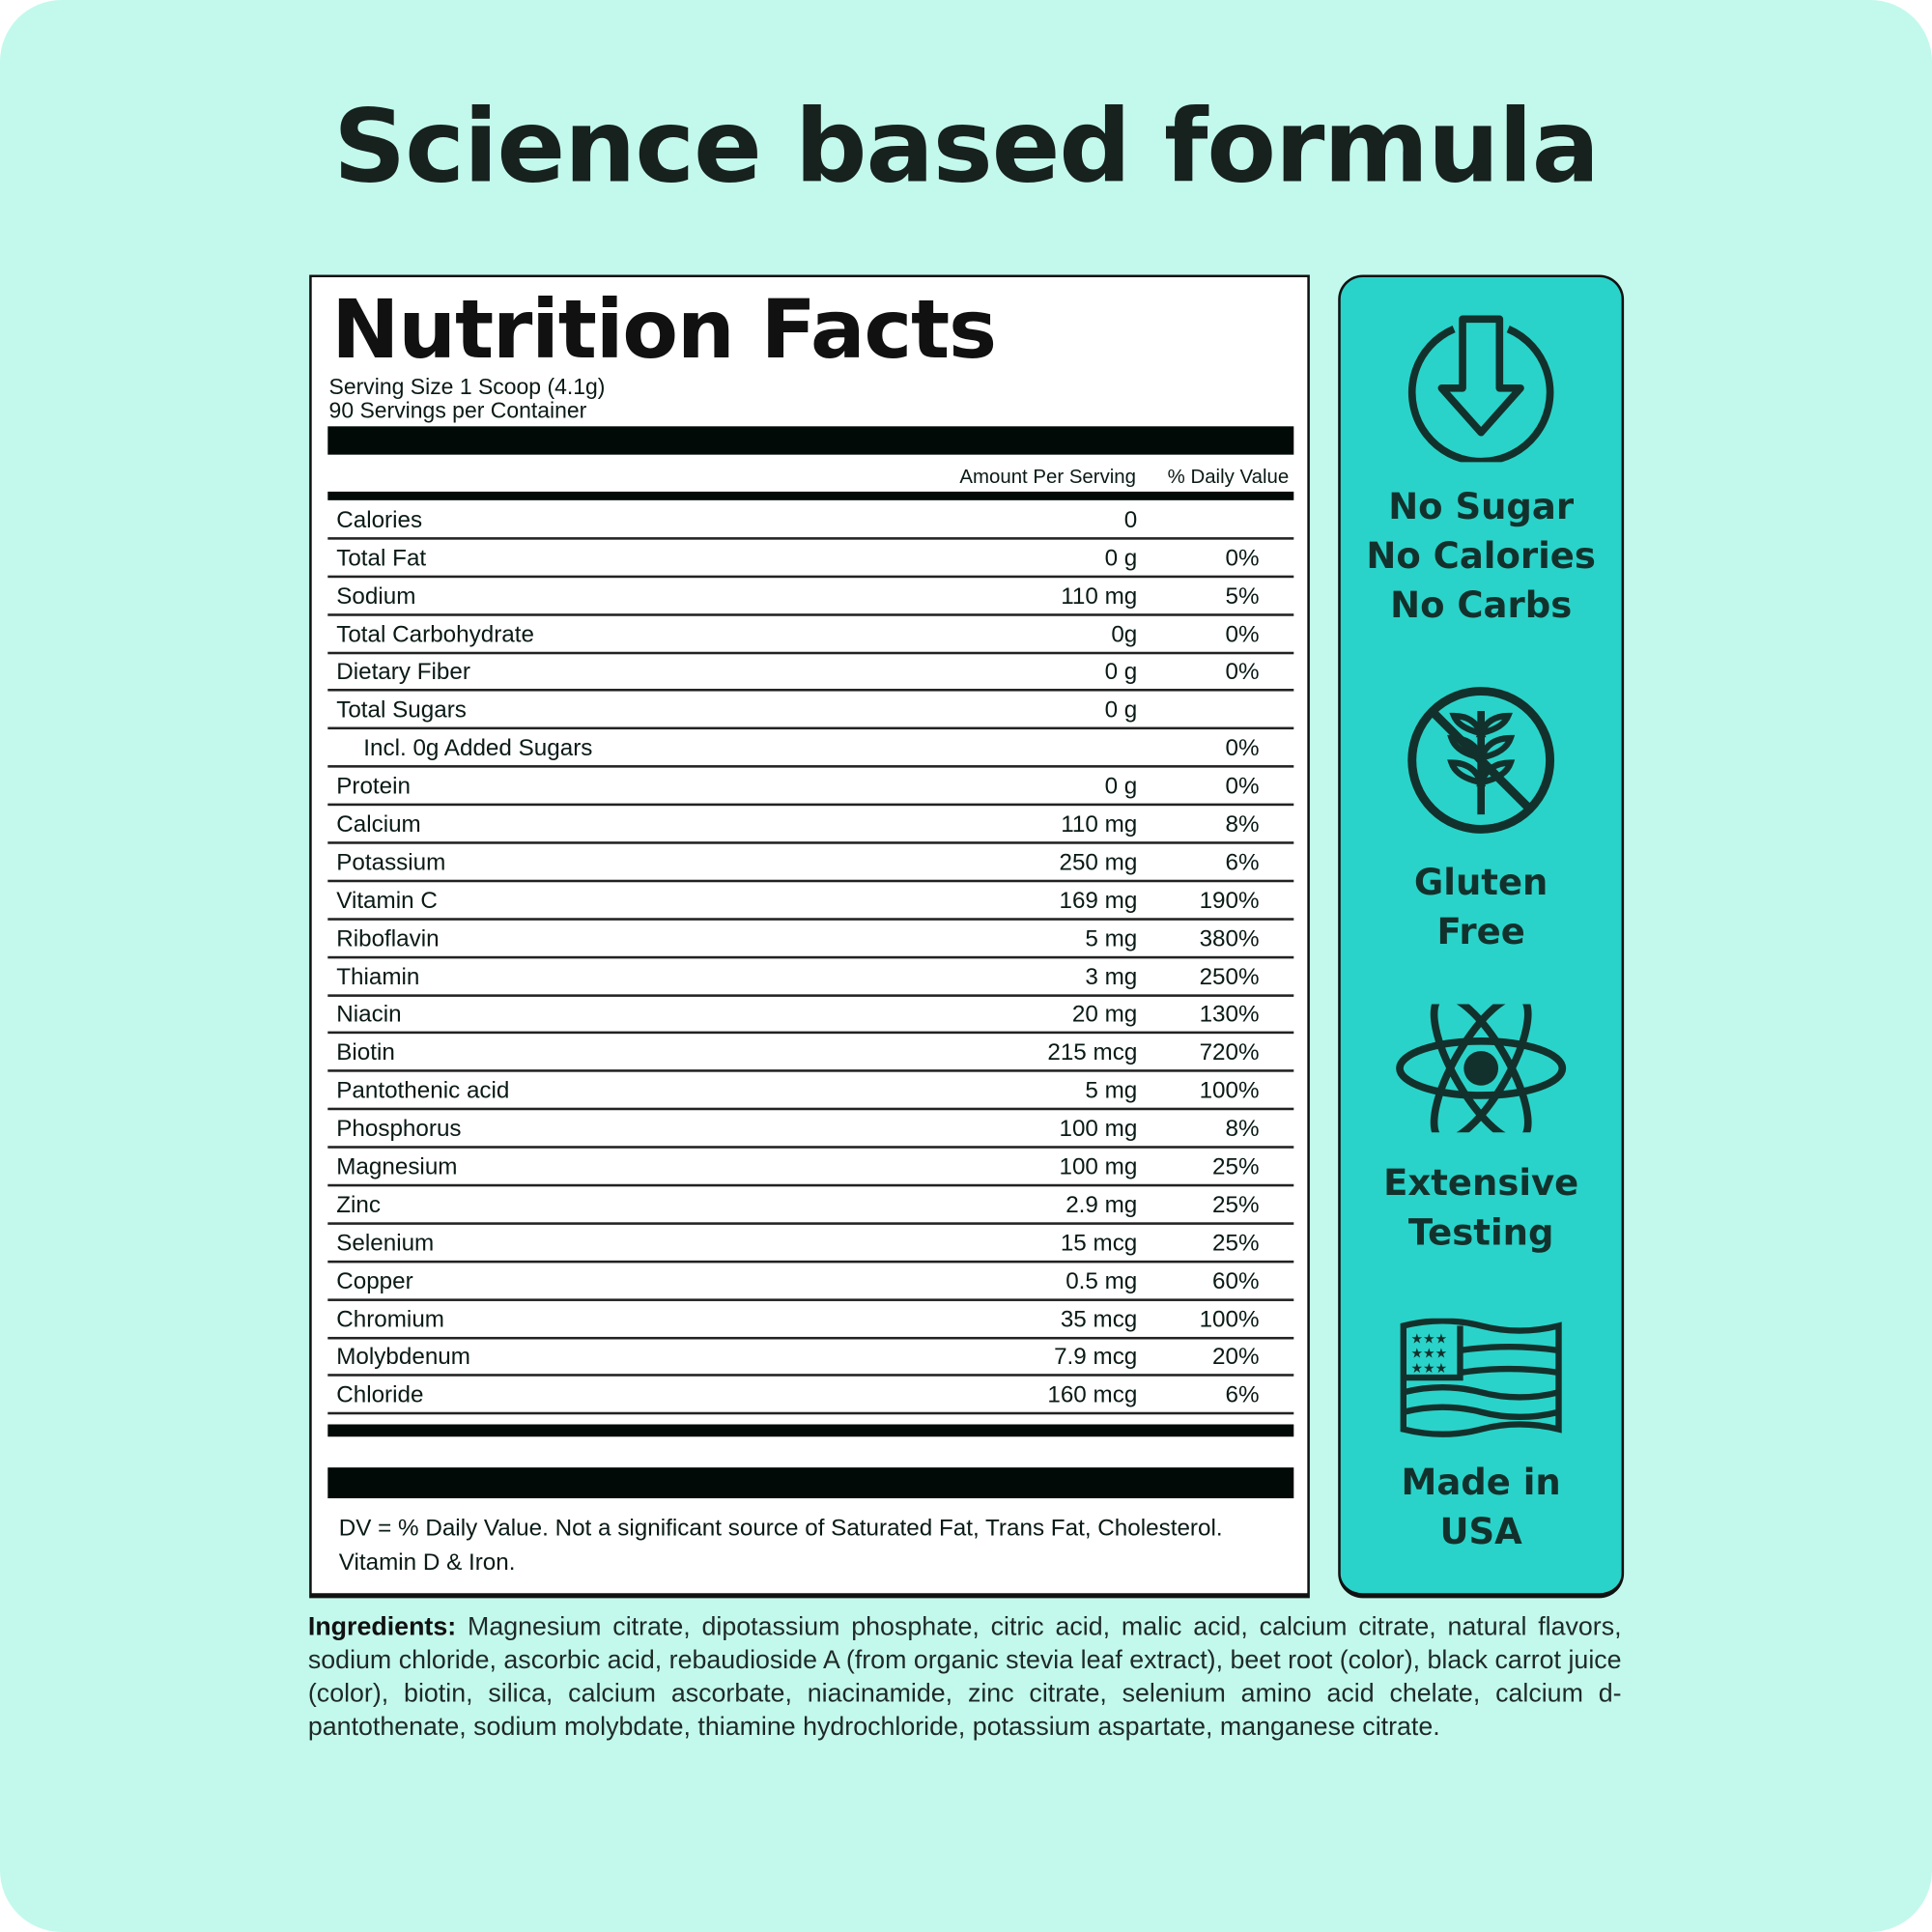 The width and height of the screenshot is (1932, 1932). What do you see at coordinates (810, 1205) in the screenshot?
I see `table-row: Zinc 2.9 mg 25%` at bounding box center [810, 1205].